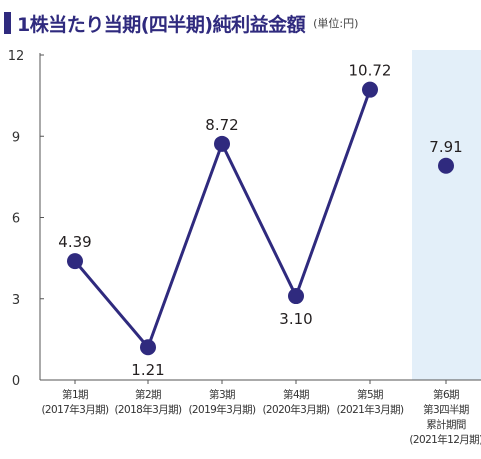 Image resolution: width=481 pixels, height=459 pixels. What do you see at coordinates (296, 409) in the screenshot?
I see `x-tick-label: (2020年3月期)` at bounding box center [296, 409].